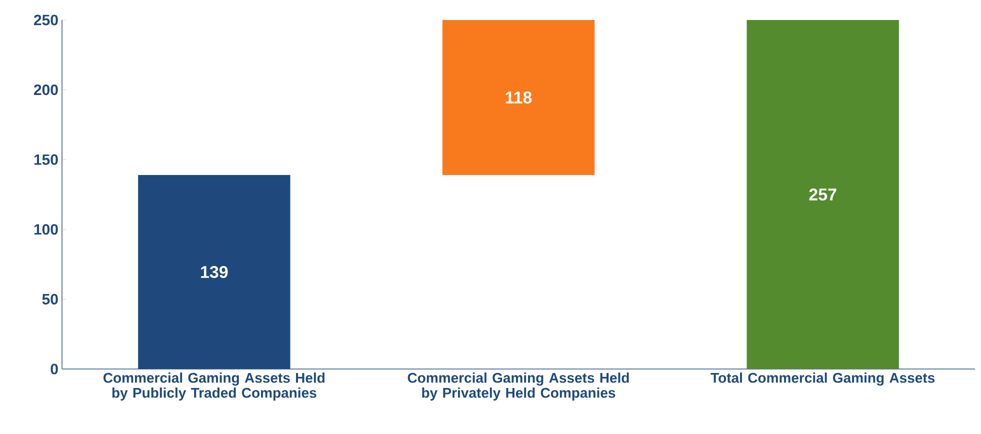  I want to click on y-tick-label: 0, so click(54, 369).